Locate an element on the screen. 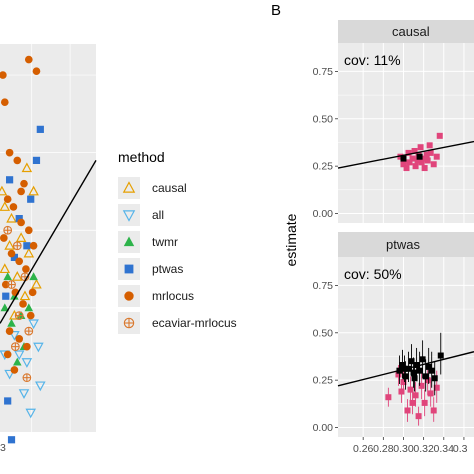 Image resolution: width=474 pixels, height=474 pixels. facet-ptwas-strip is located at coordinates (406, 244).